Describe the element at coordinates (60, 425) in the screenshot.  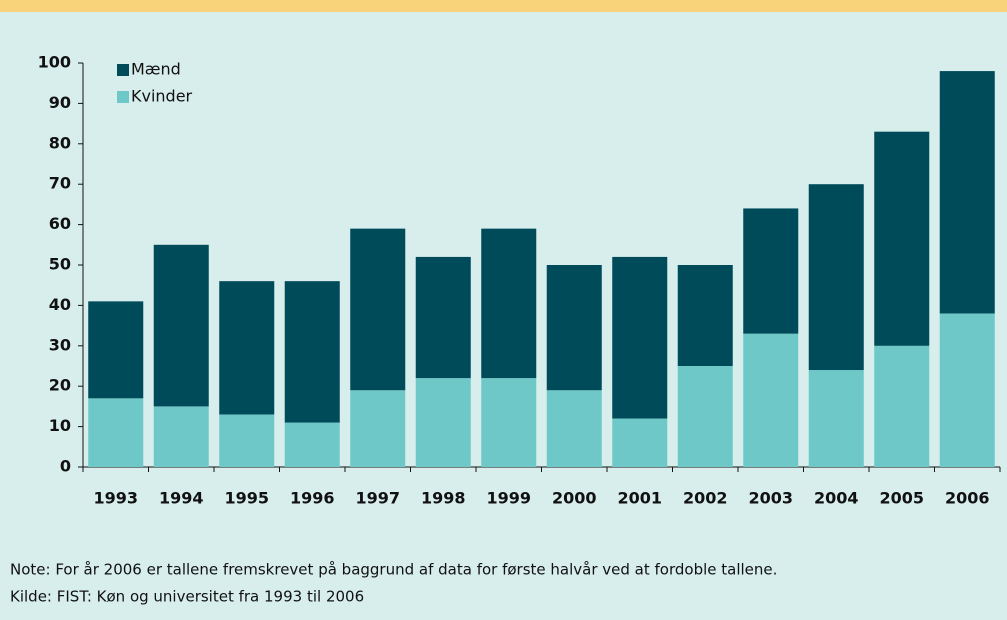
I see `y-tick-label: 10` at that location.